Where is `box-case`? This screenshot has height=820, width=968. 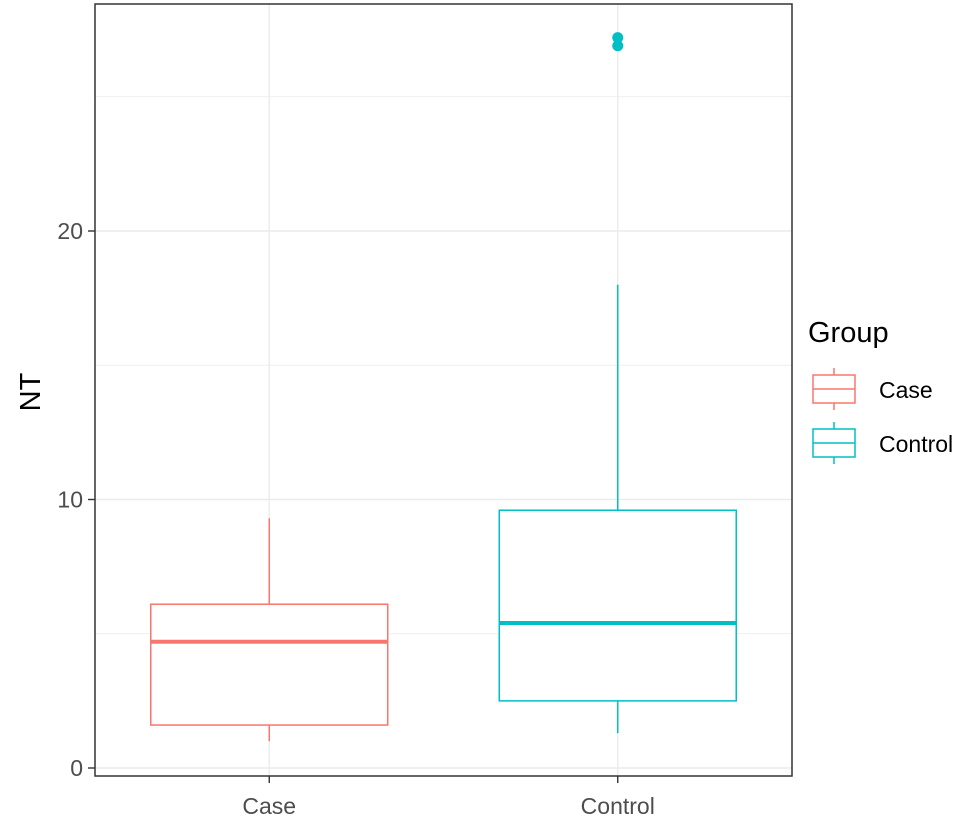 box-case is located at coordinates (269, 630).